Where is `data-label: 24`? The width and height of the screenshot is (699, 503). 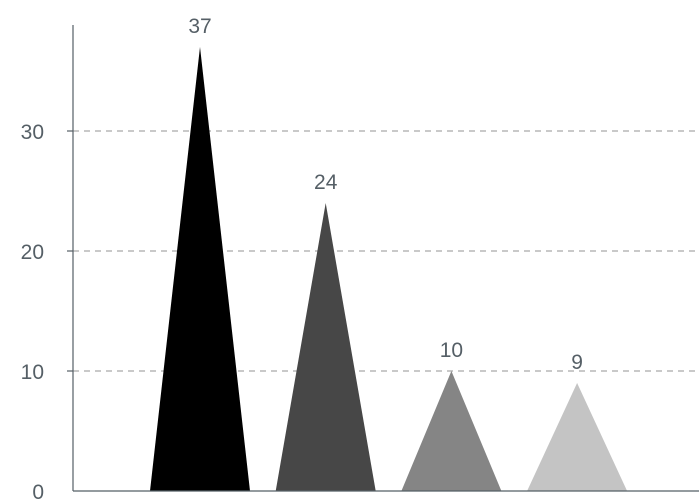
data-label: 24 is located at coordinates (326, 182).